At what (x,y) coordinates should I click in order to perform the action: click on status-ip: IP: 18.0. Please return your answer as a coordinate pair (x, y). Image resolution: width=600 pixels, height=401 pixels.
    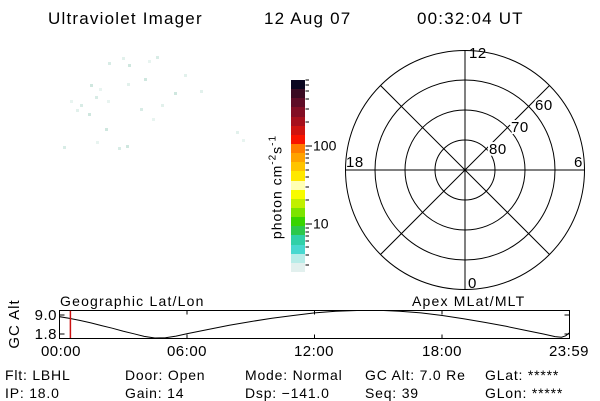
    Looking at the image, I should click on (32, 393).